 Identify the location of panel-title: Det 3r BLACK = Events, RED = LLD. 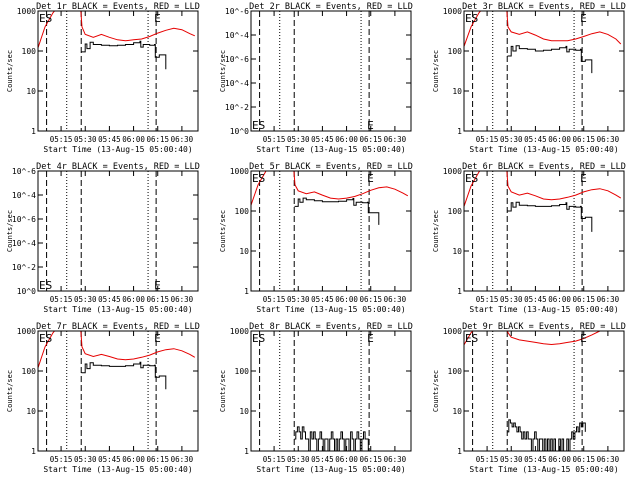
(544, 7).